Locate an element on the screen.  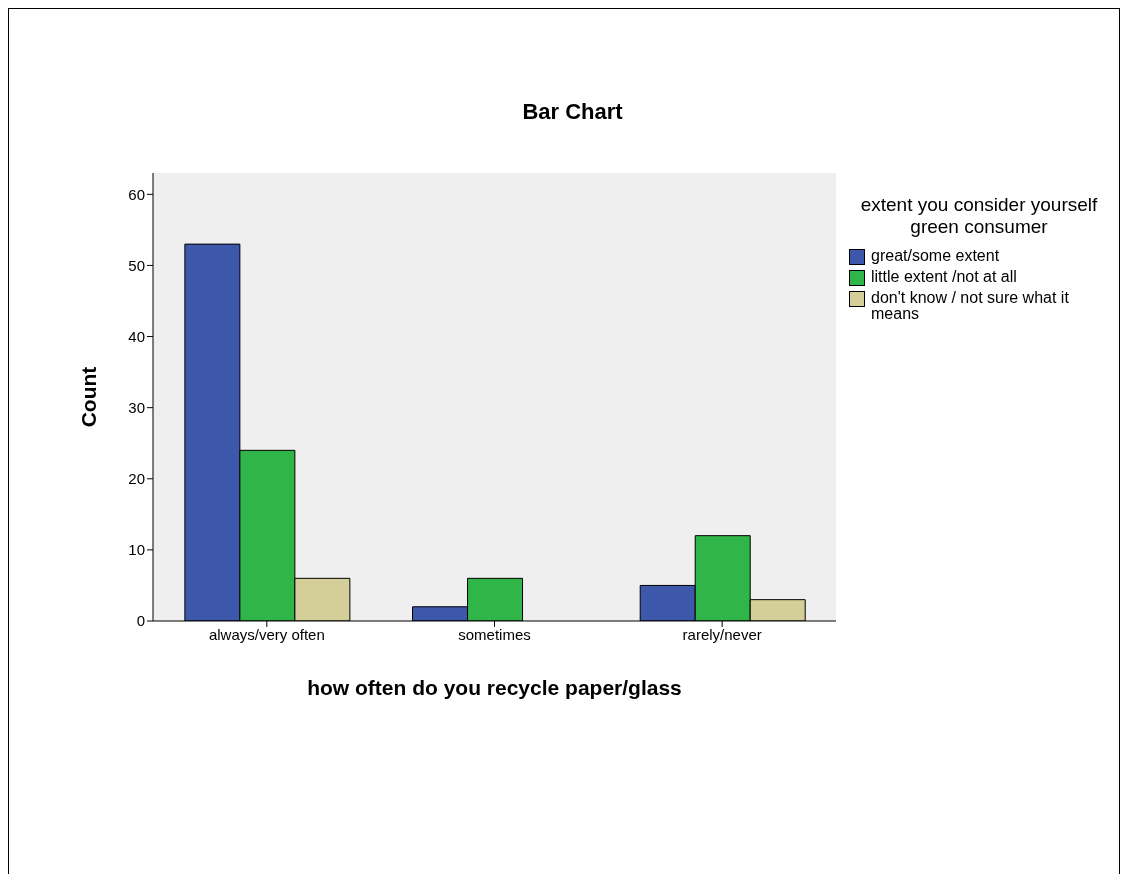
y-tick-label: 40 is located at coordinates (136, 336).